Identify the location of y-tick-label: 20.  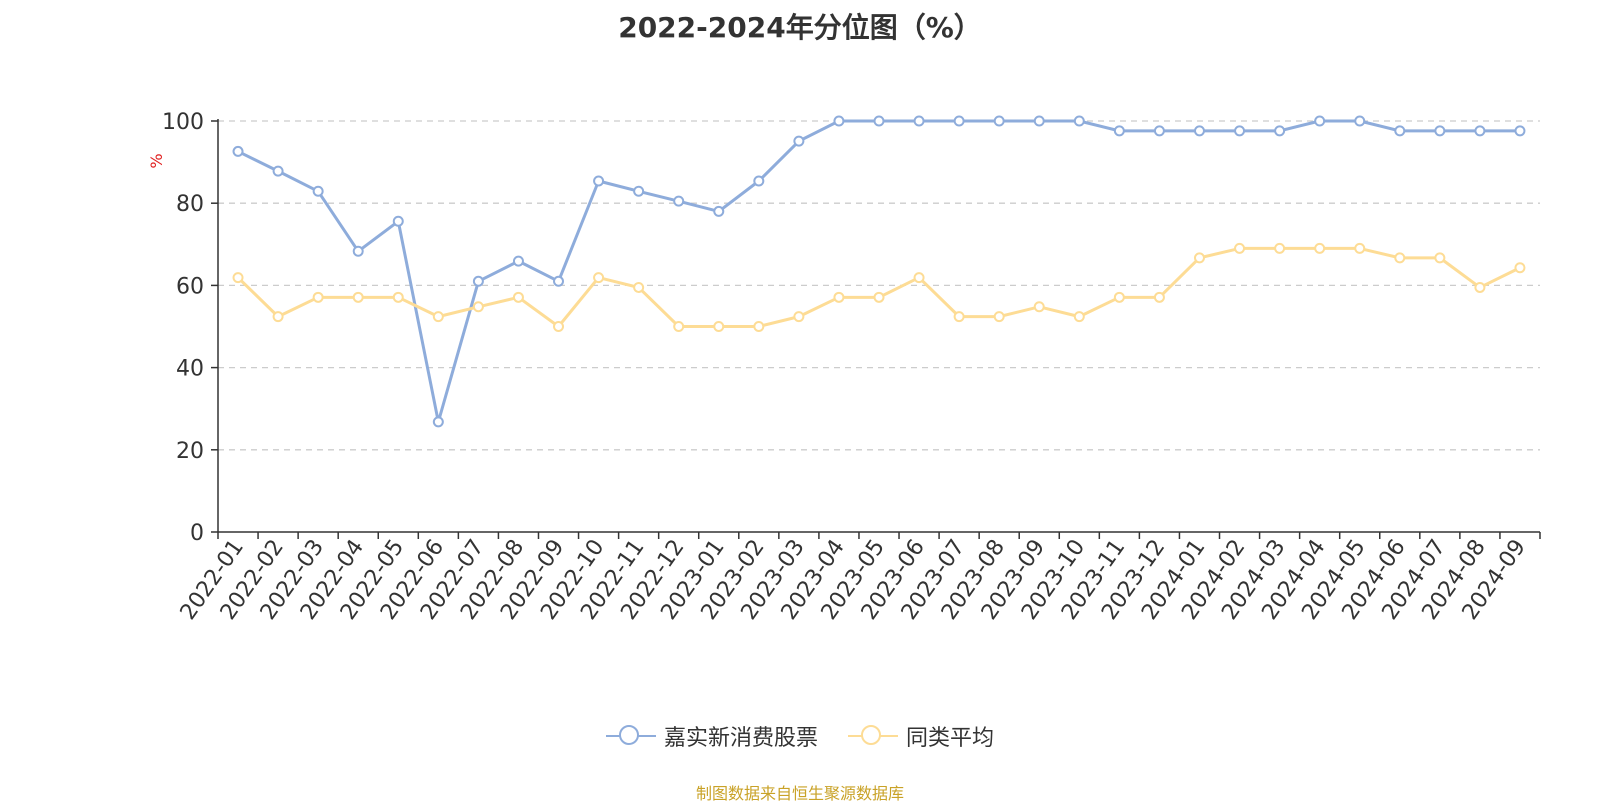
(190, 451).